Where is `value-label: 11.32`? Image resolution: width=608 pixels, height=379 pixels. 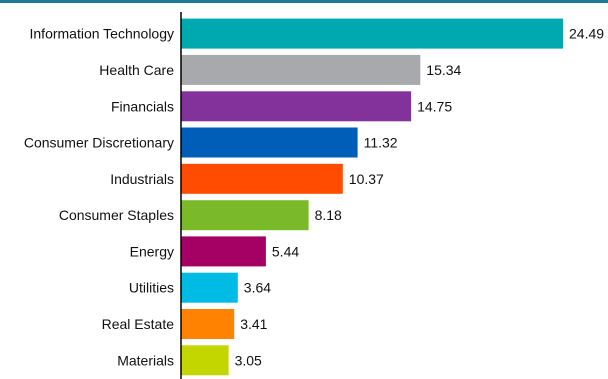 value-label: 11.32 is located at coordinates (381, 143).